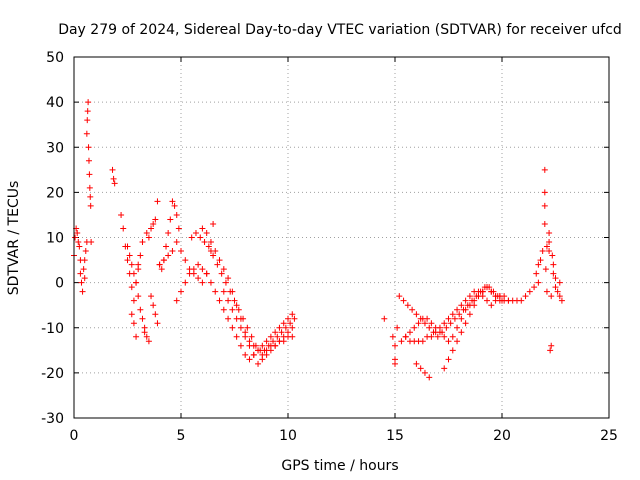 The width and height of the screenshot is (640, 480). Describe the element at coordinates (55, 58) in the screenshot. I see `y-tick-label: 50` at that location.